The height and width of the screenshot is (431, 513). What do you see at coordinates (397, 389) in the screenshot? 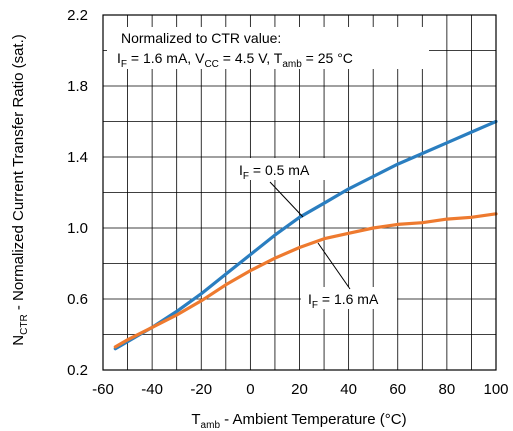
I see `x-tick-label: 60` at bounding box center [397, 389].